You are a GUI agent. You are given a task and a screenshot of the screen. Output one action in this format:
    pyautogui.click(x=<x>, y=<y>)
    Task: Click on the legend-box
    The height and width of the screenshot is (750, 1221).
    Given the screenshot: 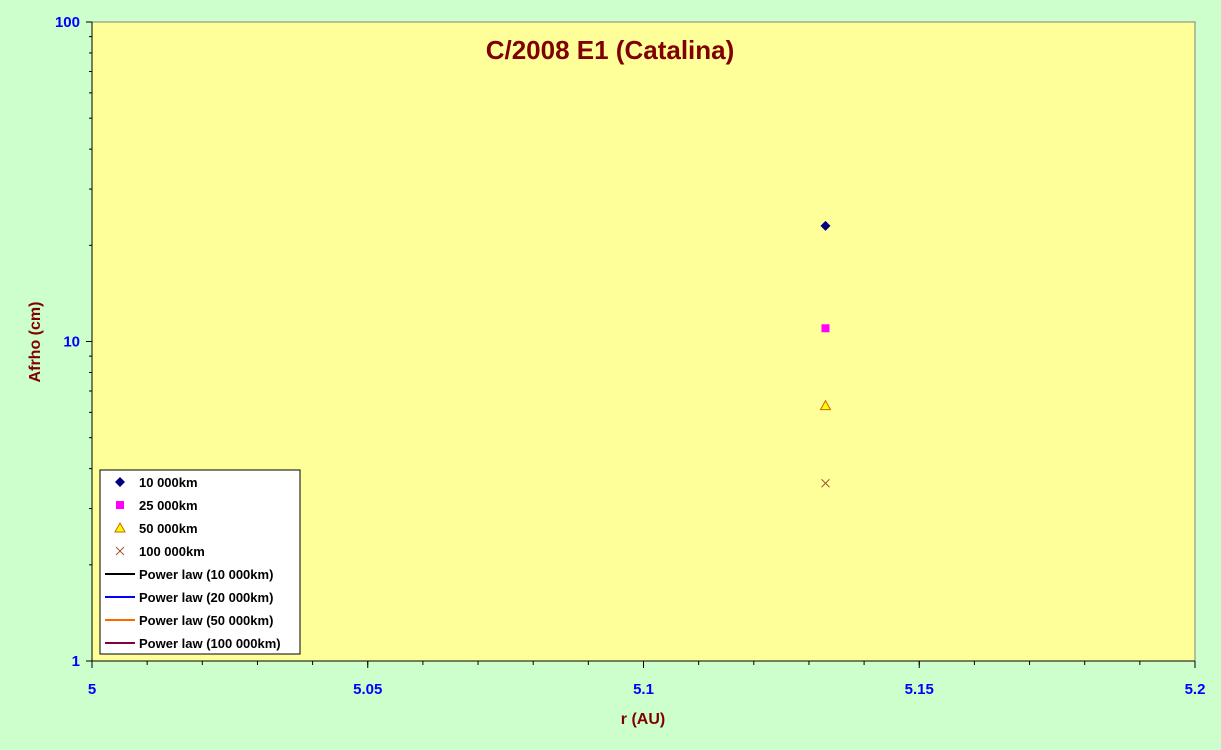 What is the action you would take?
    pyautogui.click(x=200, y=562)
    